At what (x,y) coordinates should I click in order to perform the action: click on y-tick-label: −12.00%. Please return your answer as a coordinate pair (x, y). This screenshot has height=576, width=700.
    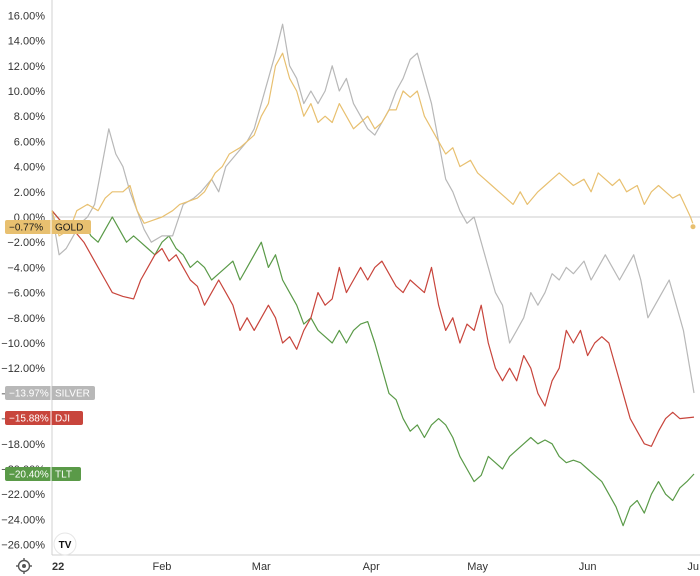
    Looking at the image, I should click on (23, 369).